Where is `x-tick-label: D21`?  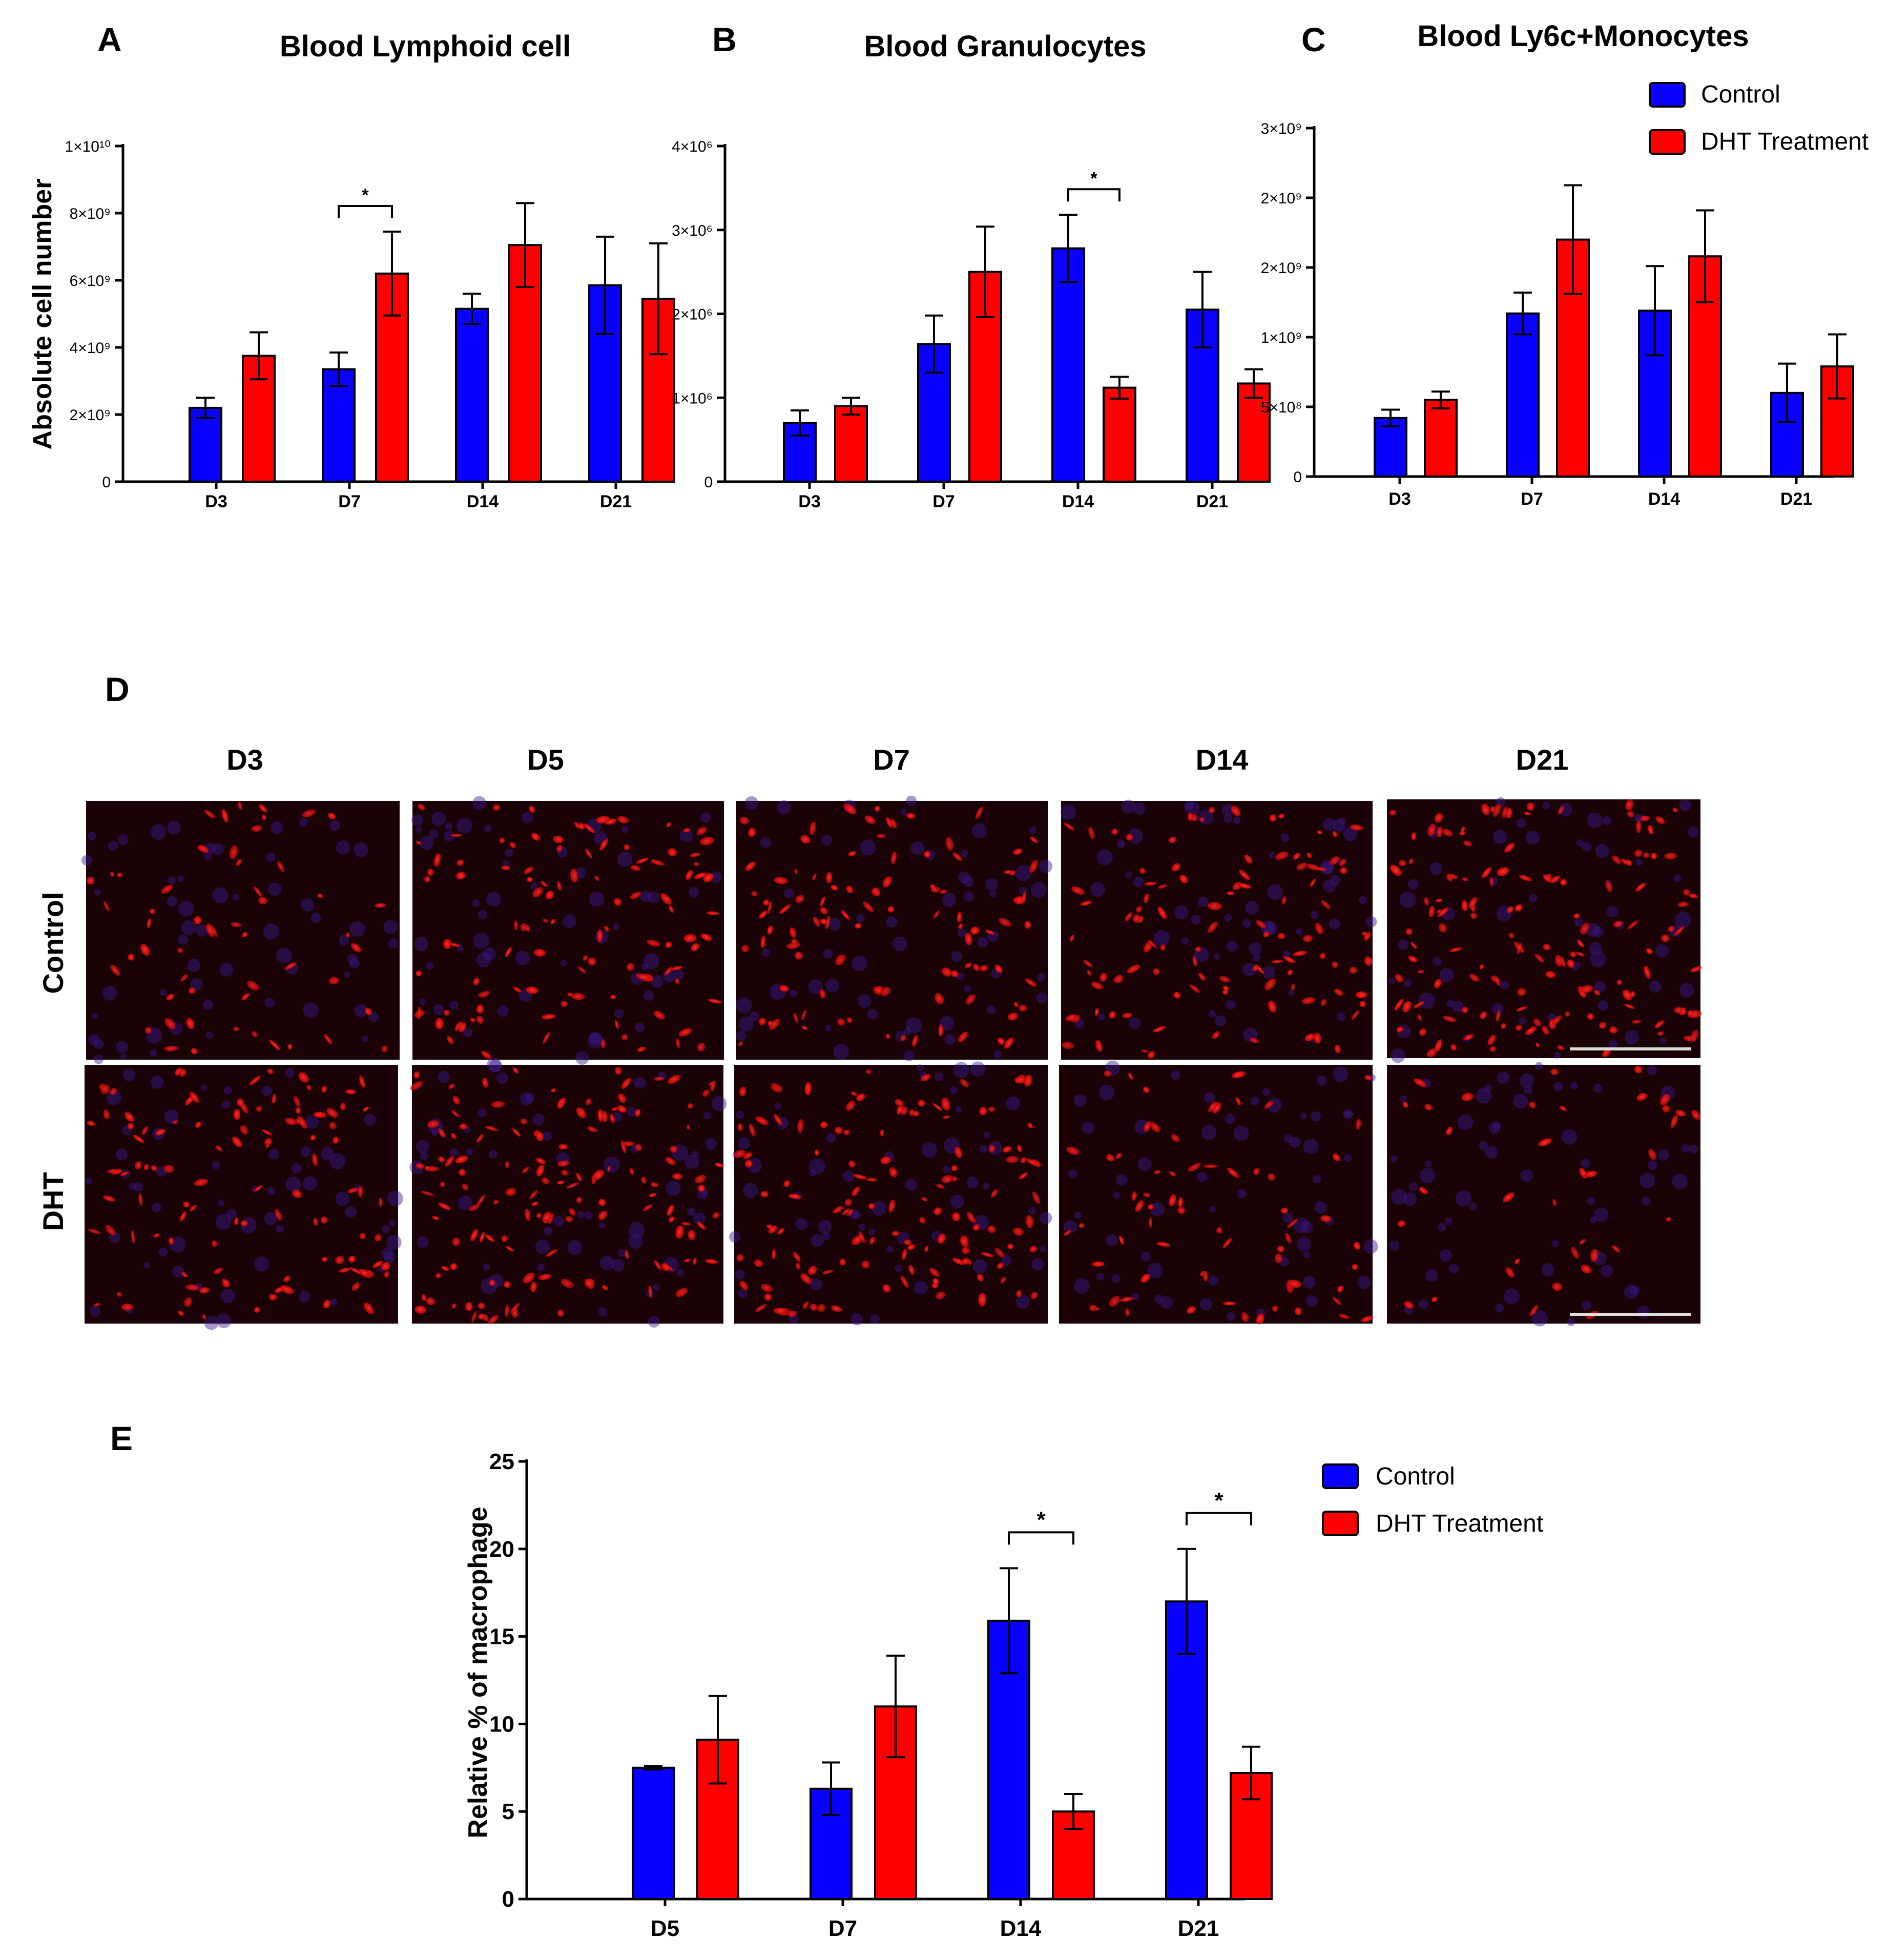 x-tick-label: D21 is located at coordinates (1212, 501).